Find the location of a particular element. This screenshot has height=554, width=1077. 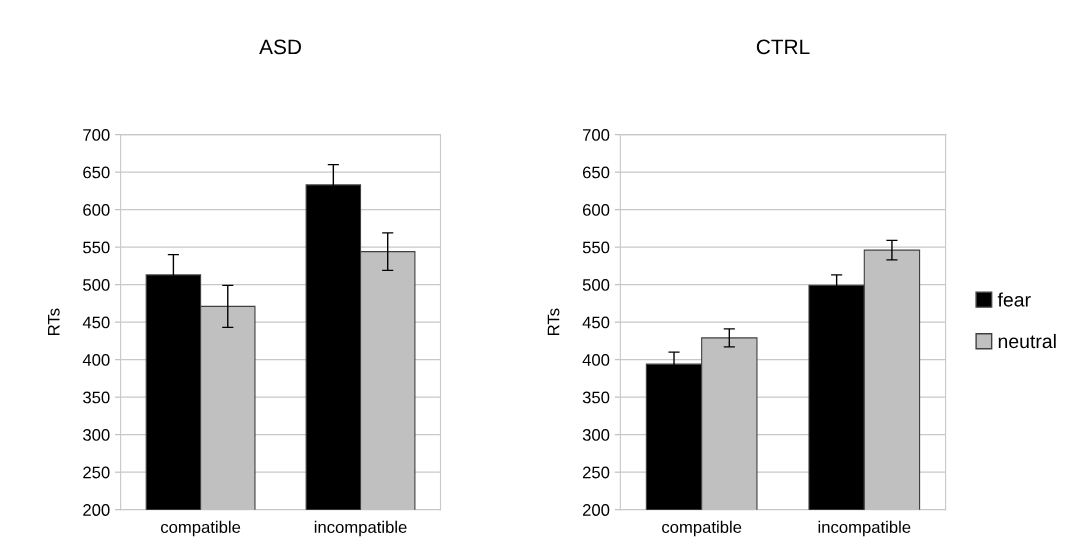

chart-title: ASD is located at coordinates (280, 47).